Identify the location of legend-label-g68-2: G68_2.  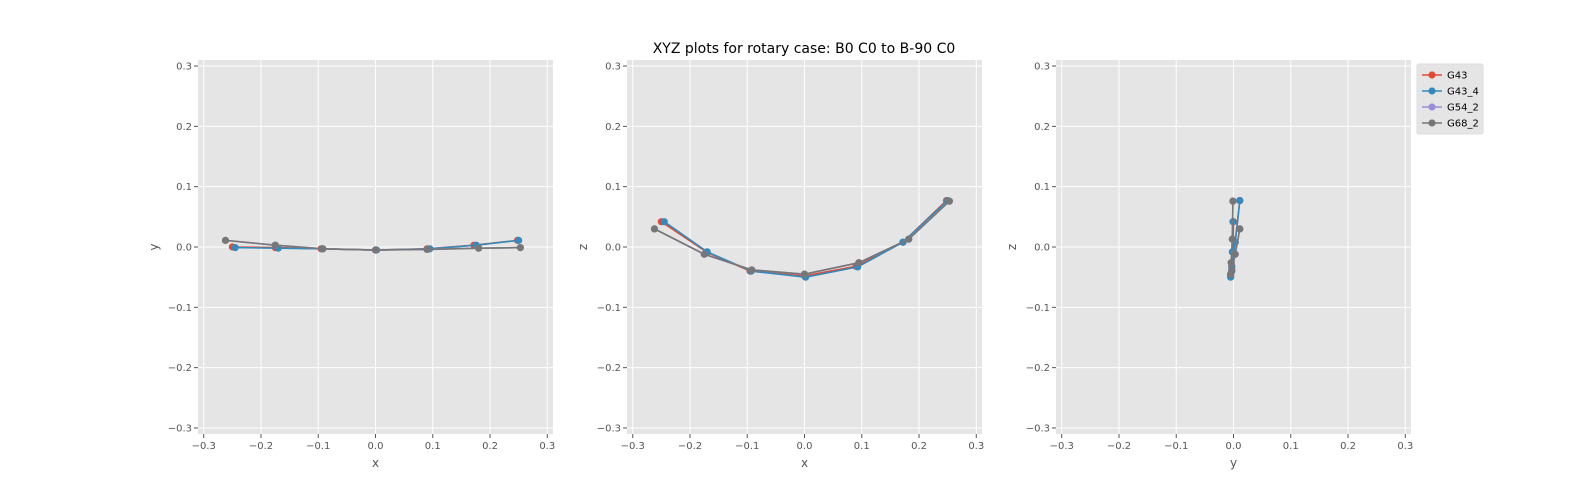
(1463, 124).